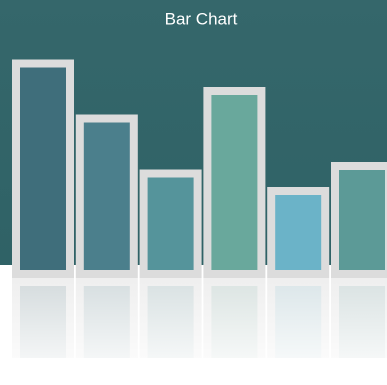 This screenshot has height=385, width=387. I want to click on chart-title: Bar Chart, so click(201, 18).